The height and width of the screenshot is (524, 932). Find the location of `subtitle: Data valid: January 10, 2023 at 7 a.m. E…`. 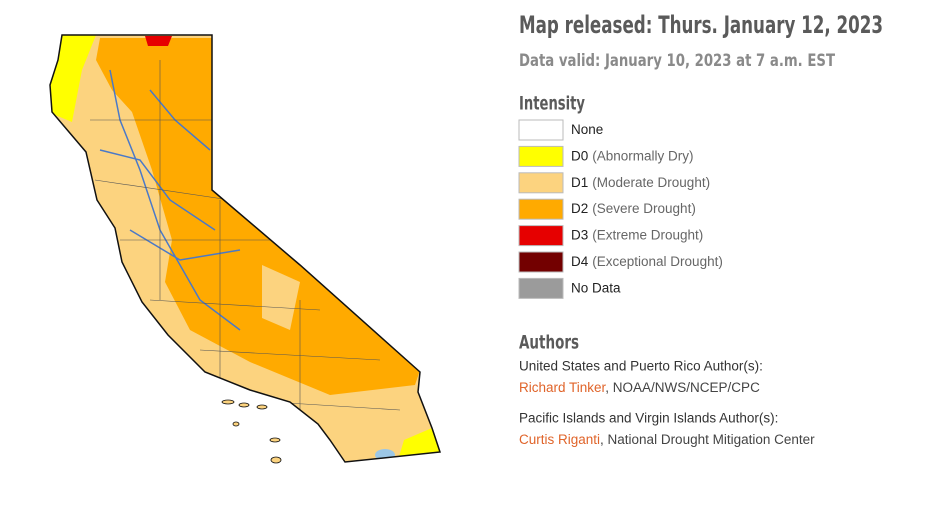

subtitle: Data valid: January 10, 2023 at 7 a.m. E… is located at coordinates (677, 61).